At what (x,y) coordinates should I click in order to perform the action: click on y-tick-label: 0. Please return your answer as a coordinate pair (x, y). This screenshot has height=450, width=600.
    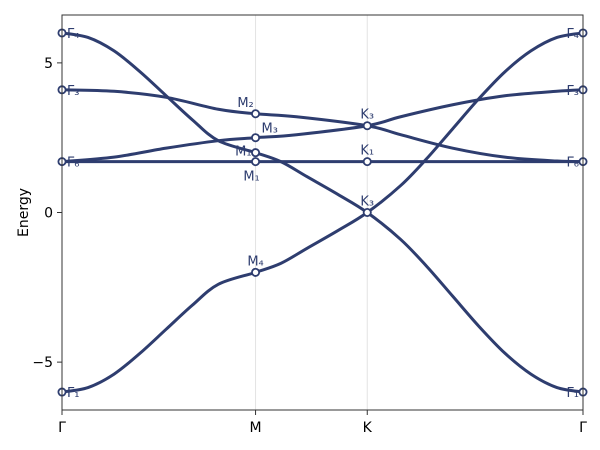
    Looking at the image, I should click on (48, 214).